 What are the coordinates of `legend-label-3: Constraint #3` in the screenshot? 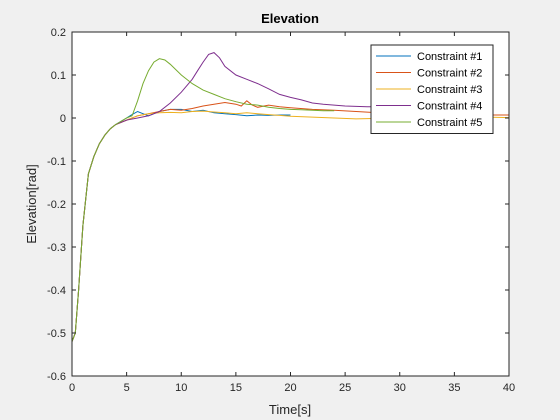 It's located at (449, 90).